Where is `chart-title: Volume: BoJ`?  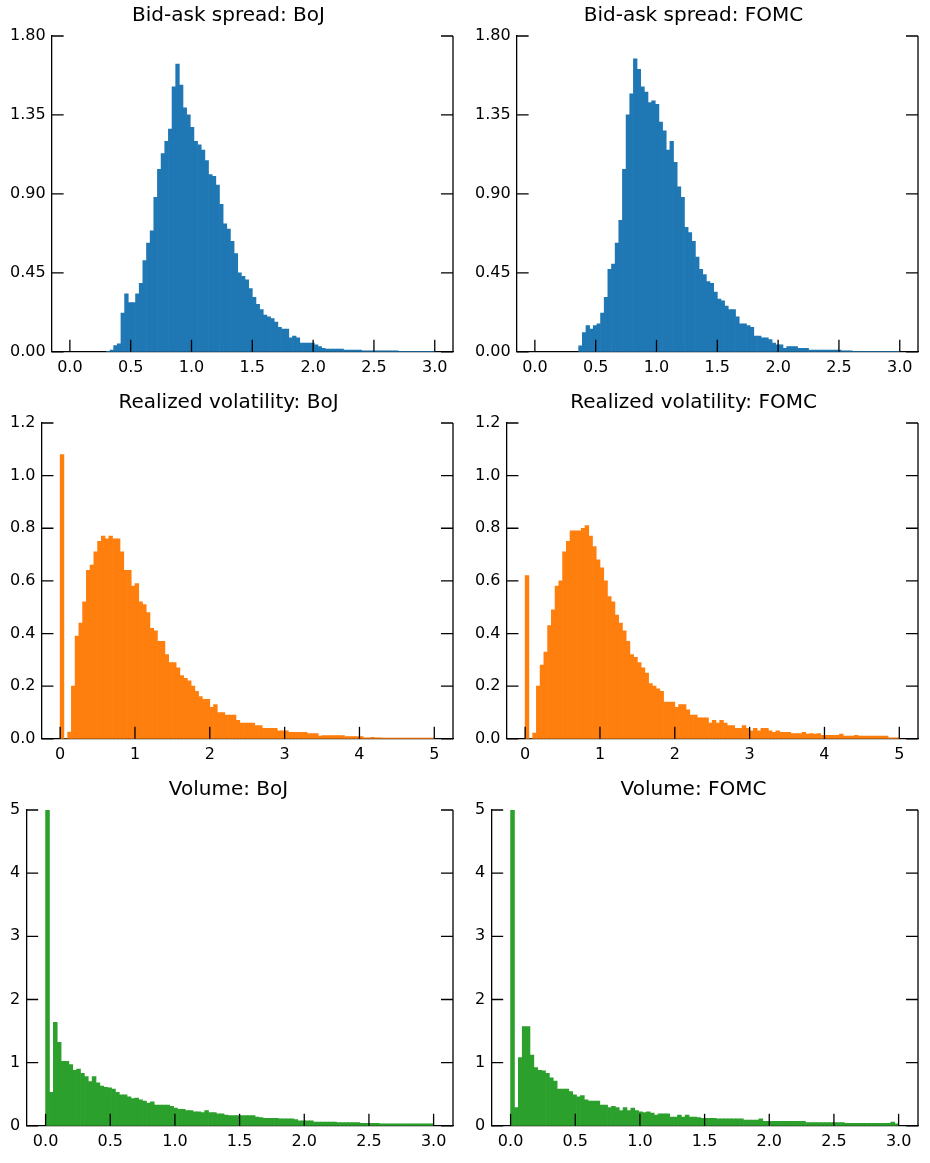
chart-title: Volume: BoJ is located at coordinates (228, 788).